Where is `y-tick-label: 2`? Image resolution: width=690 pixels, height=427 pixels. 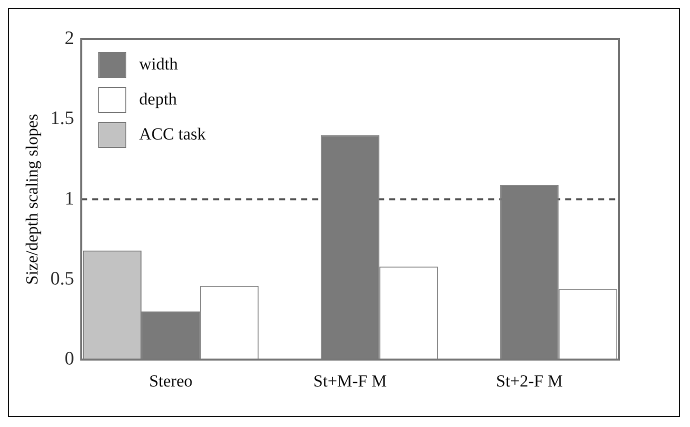 y-tick-label: 2 is located at coordinates (69, 38).